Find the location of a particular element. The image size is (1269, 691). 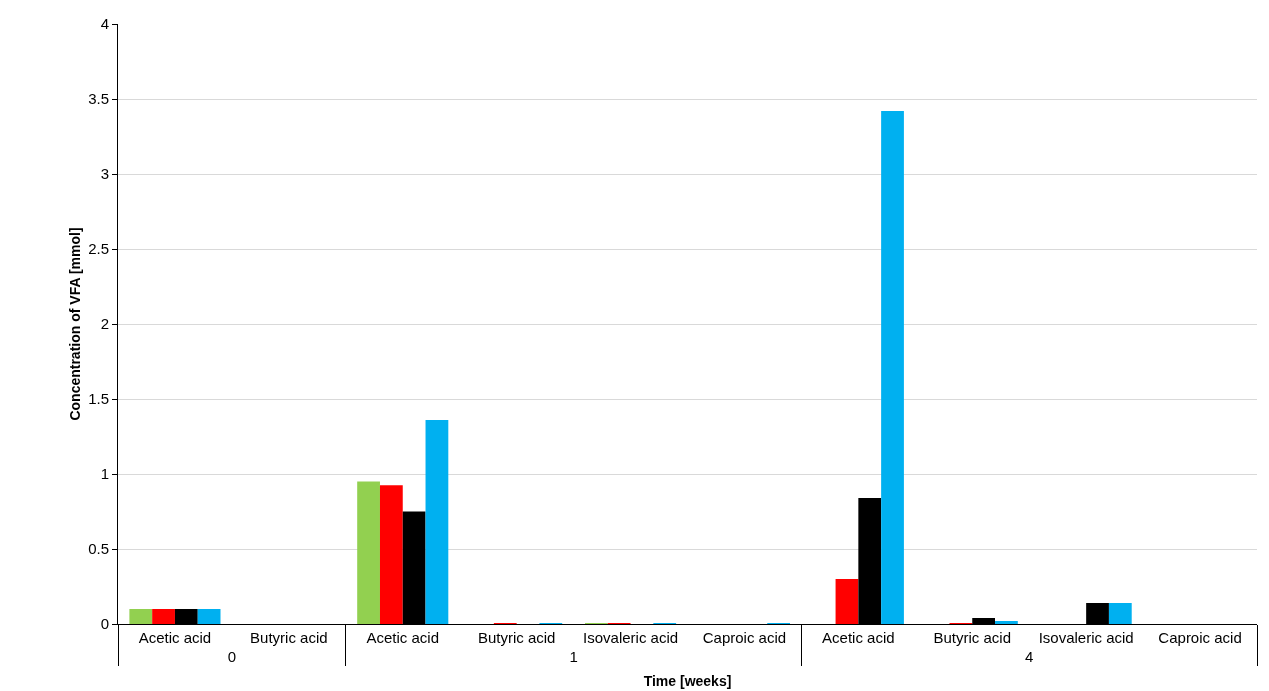

y-axis-title: Concentration of VFA [mmol] is located at coordinates (75, 324).